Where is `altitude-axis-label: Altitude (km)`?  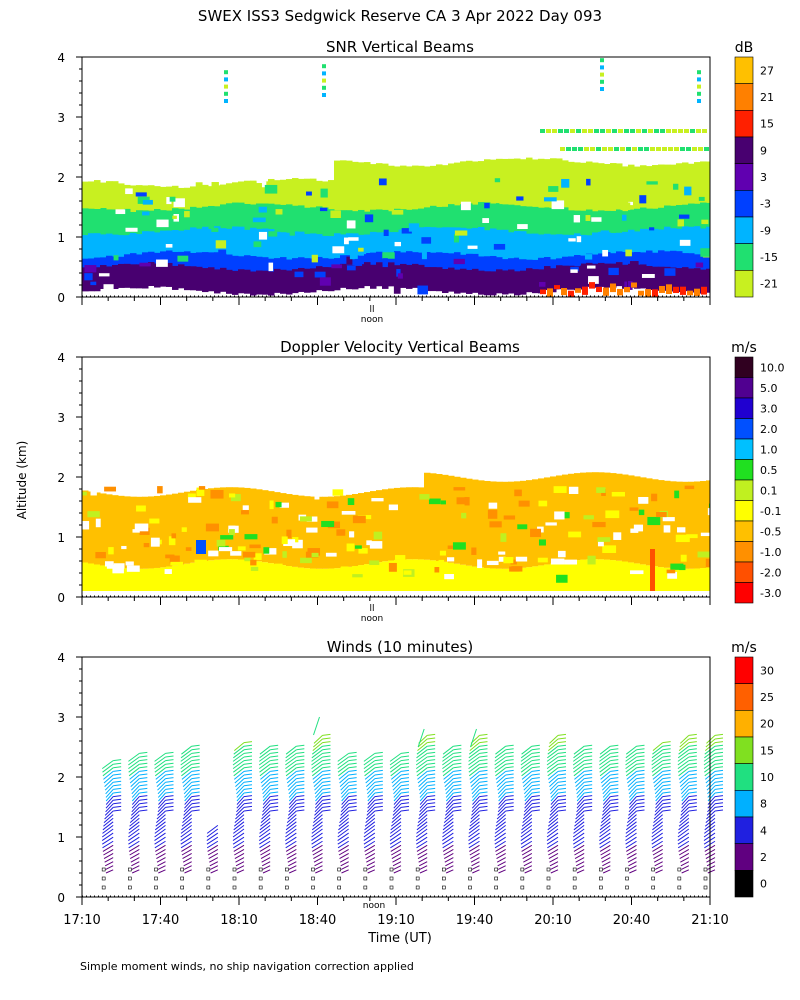
altitude-axis-label: Altitude (km) is located at coordinates (22, 480).